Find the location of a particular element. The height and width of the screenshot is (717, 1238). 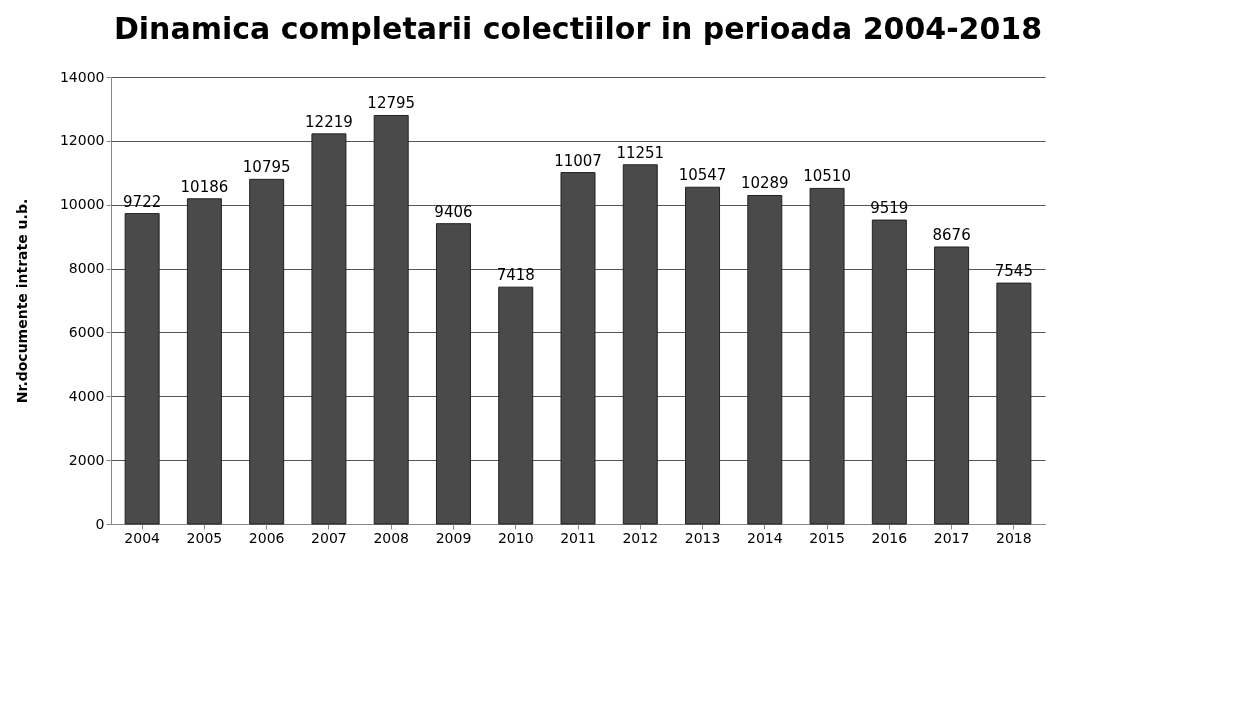

y-tick-label: 10000 is located at coordinates (82, 204).